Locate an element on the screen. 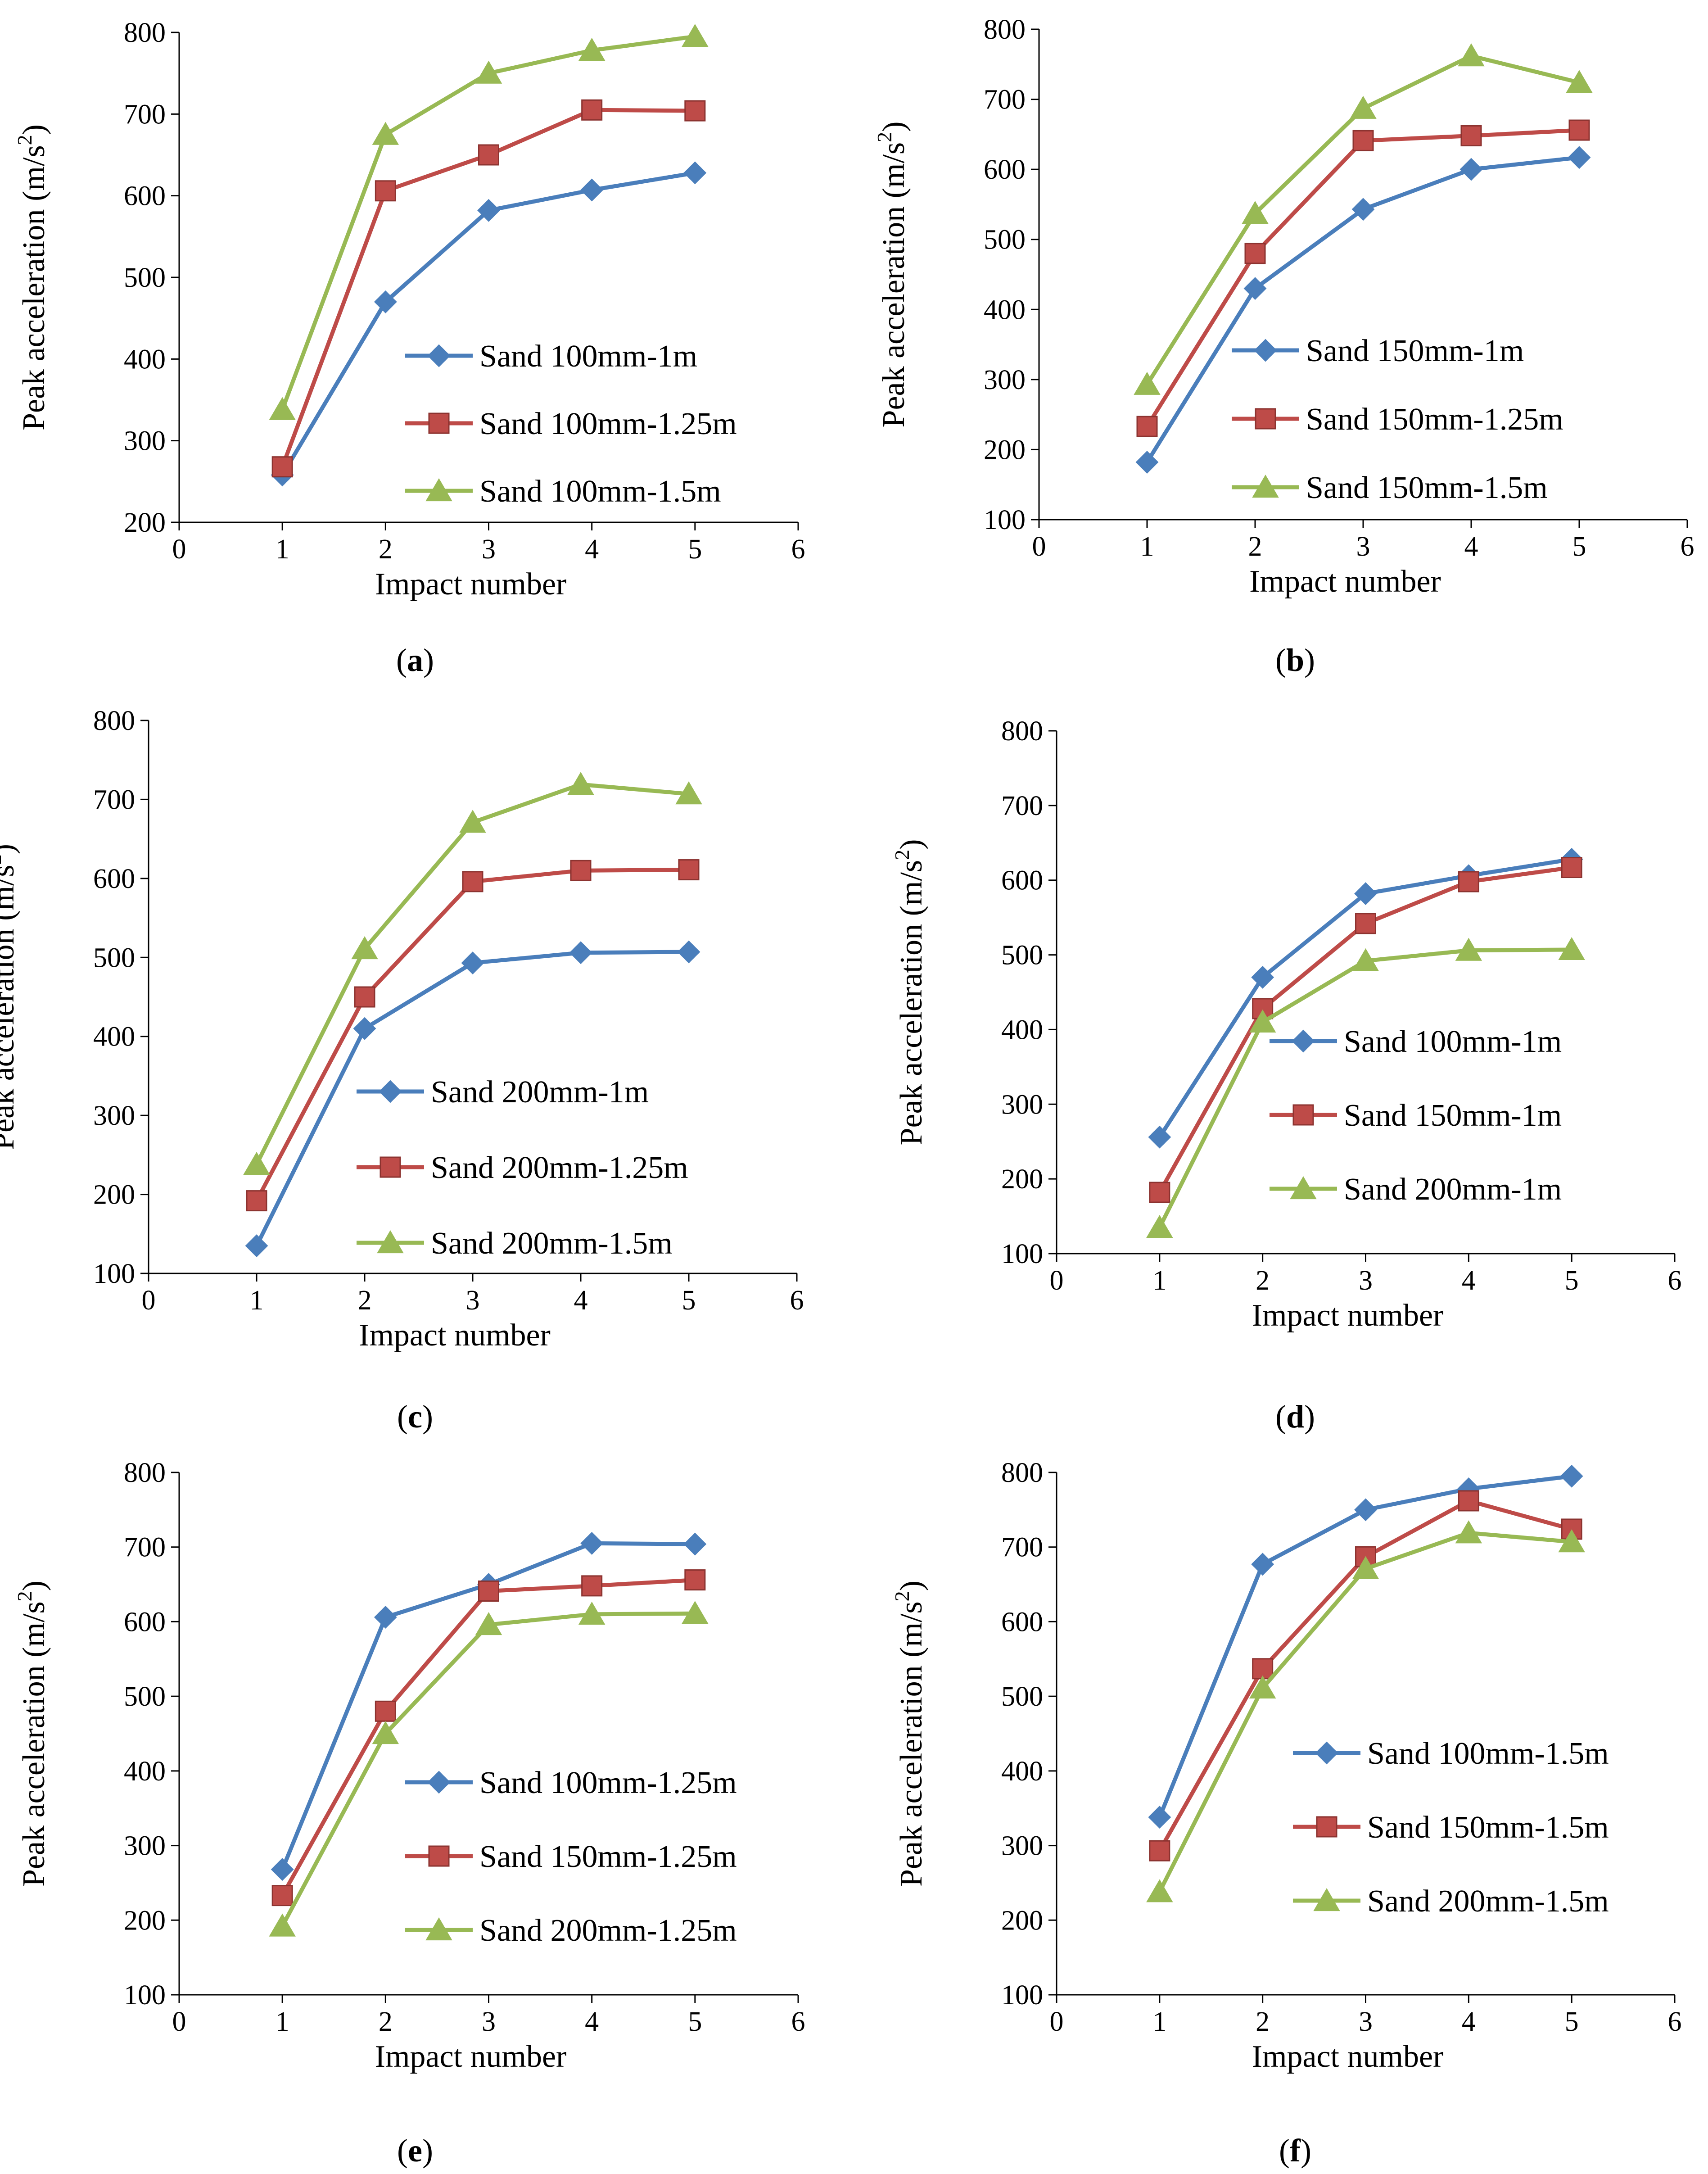 This screenshot has width=1708, height=2174. x-tick-label: 6 is located at coordinates (798, 549).